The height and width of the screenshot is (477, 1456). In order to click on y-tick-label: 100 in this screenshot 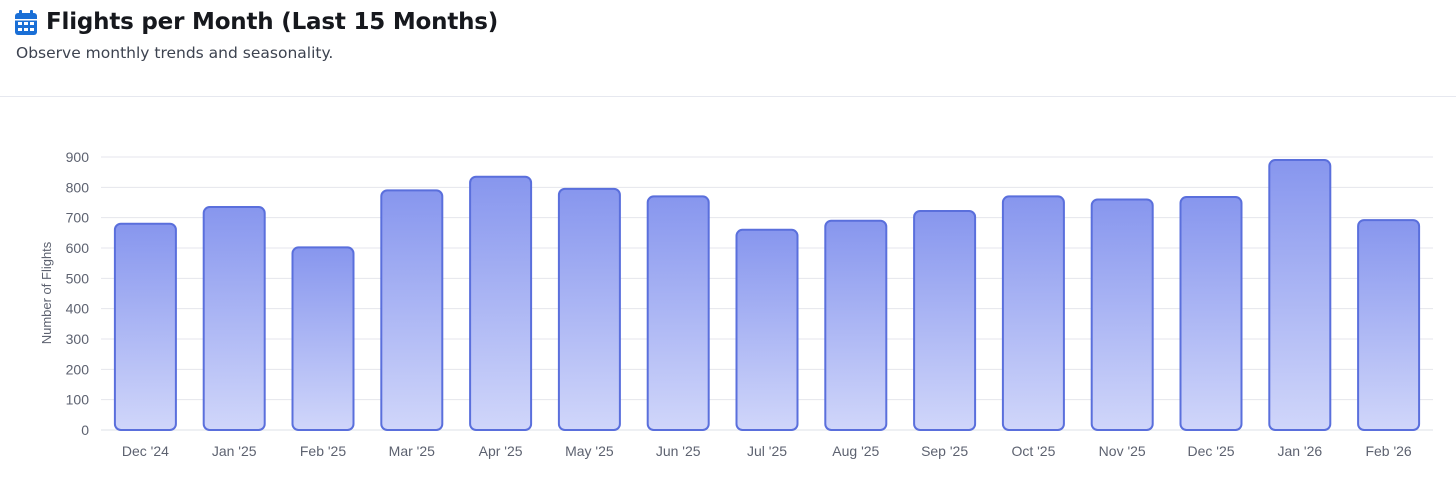, I will do `click(78, 400)`.